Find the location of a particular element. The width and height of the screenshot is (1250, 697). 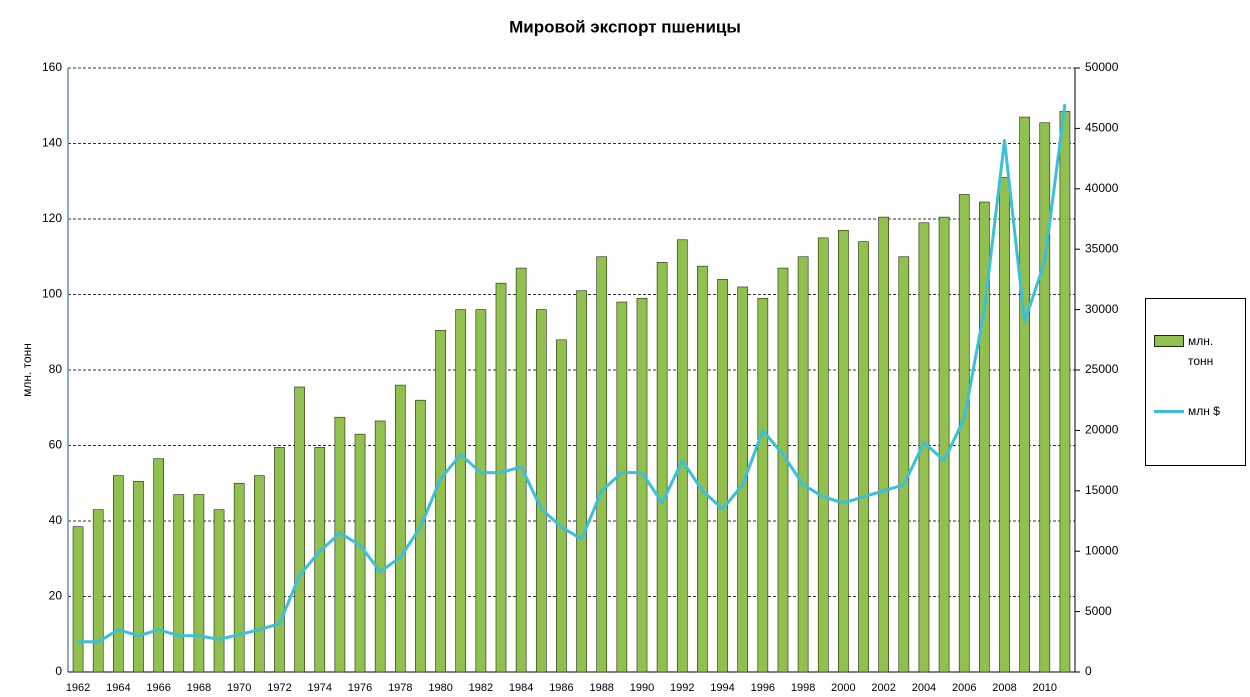

y2-tick-label: 45000 is located at coordinates (1102, 128).